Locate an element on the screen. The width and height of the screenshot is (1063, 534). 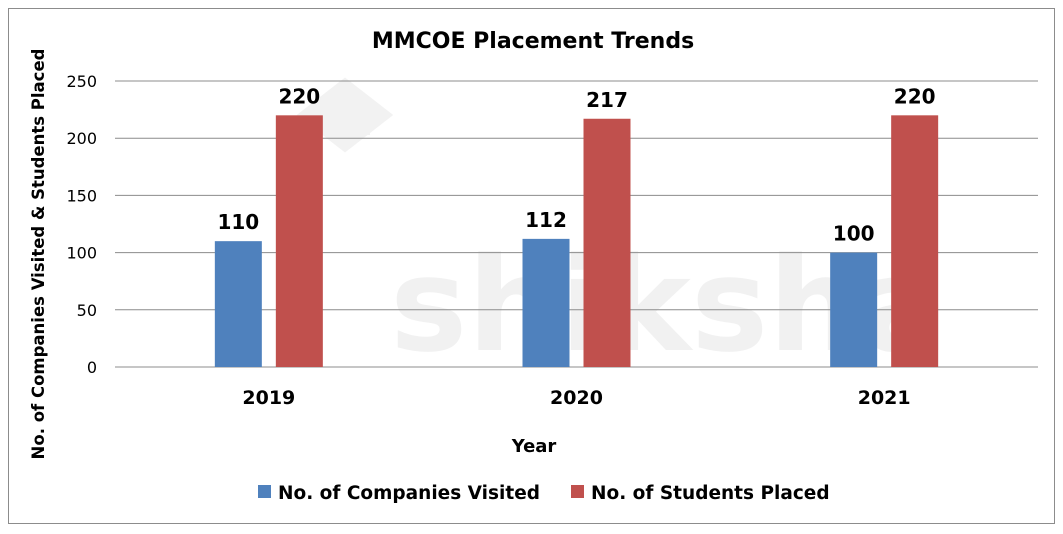
x-tick-label: 2019 is located at coordinates (268, 398).